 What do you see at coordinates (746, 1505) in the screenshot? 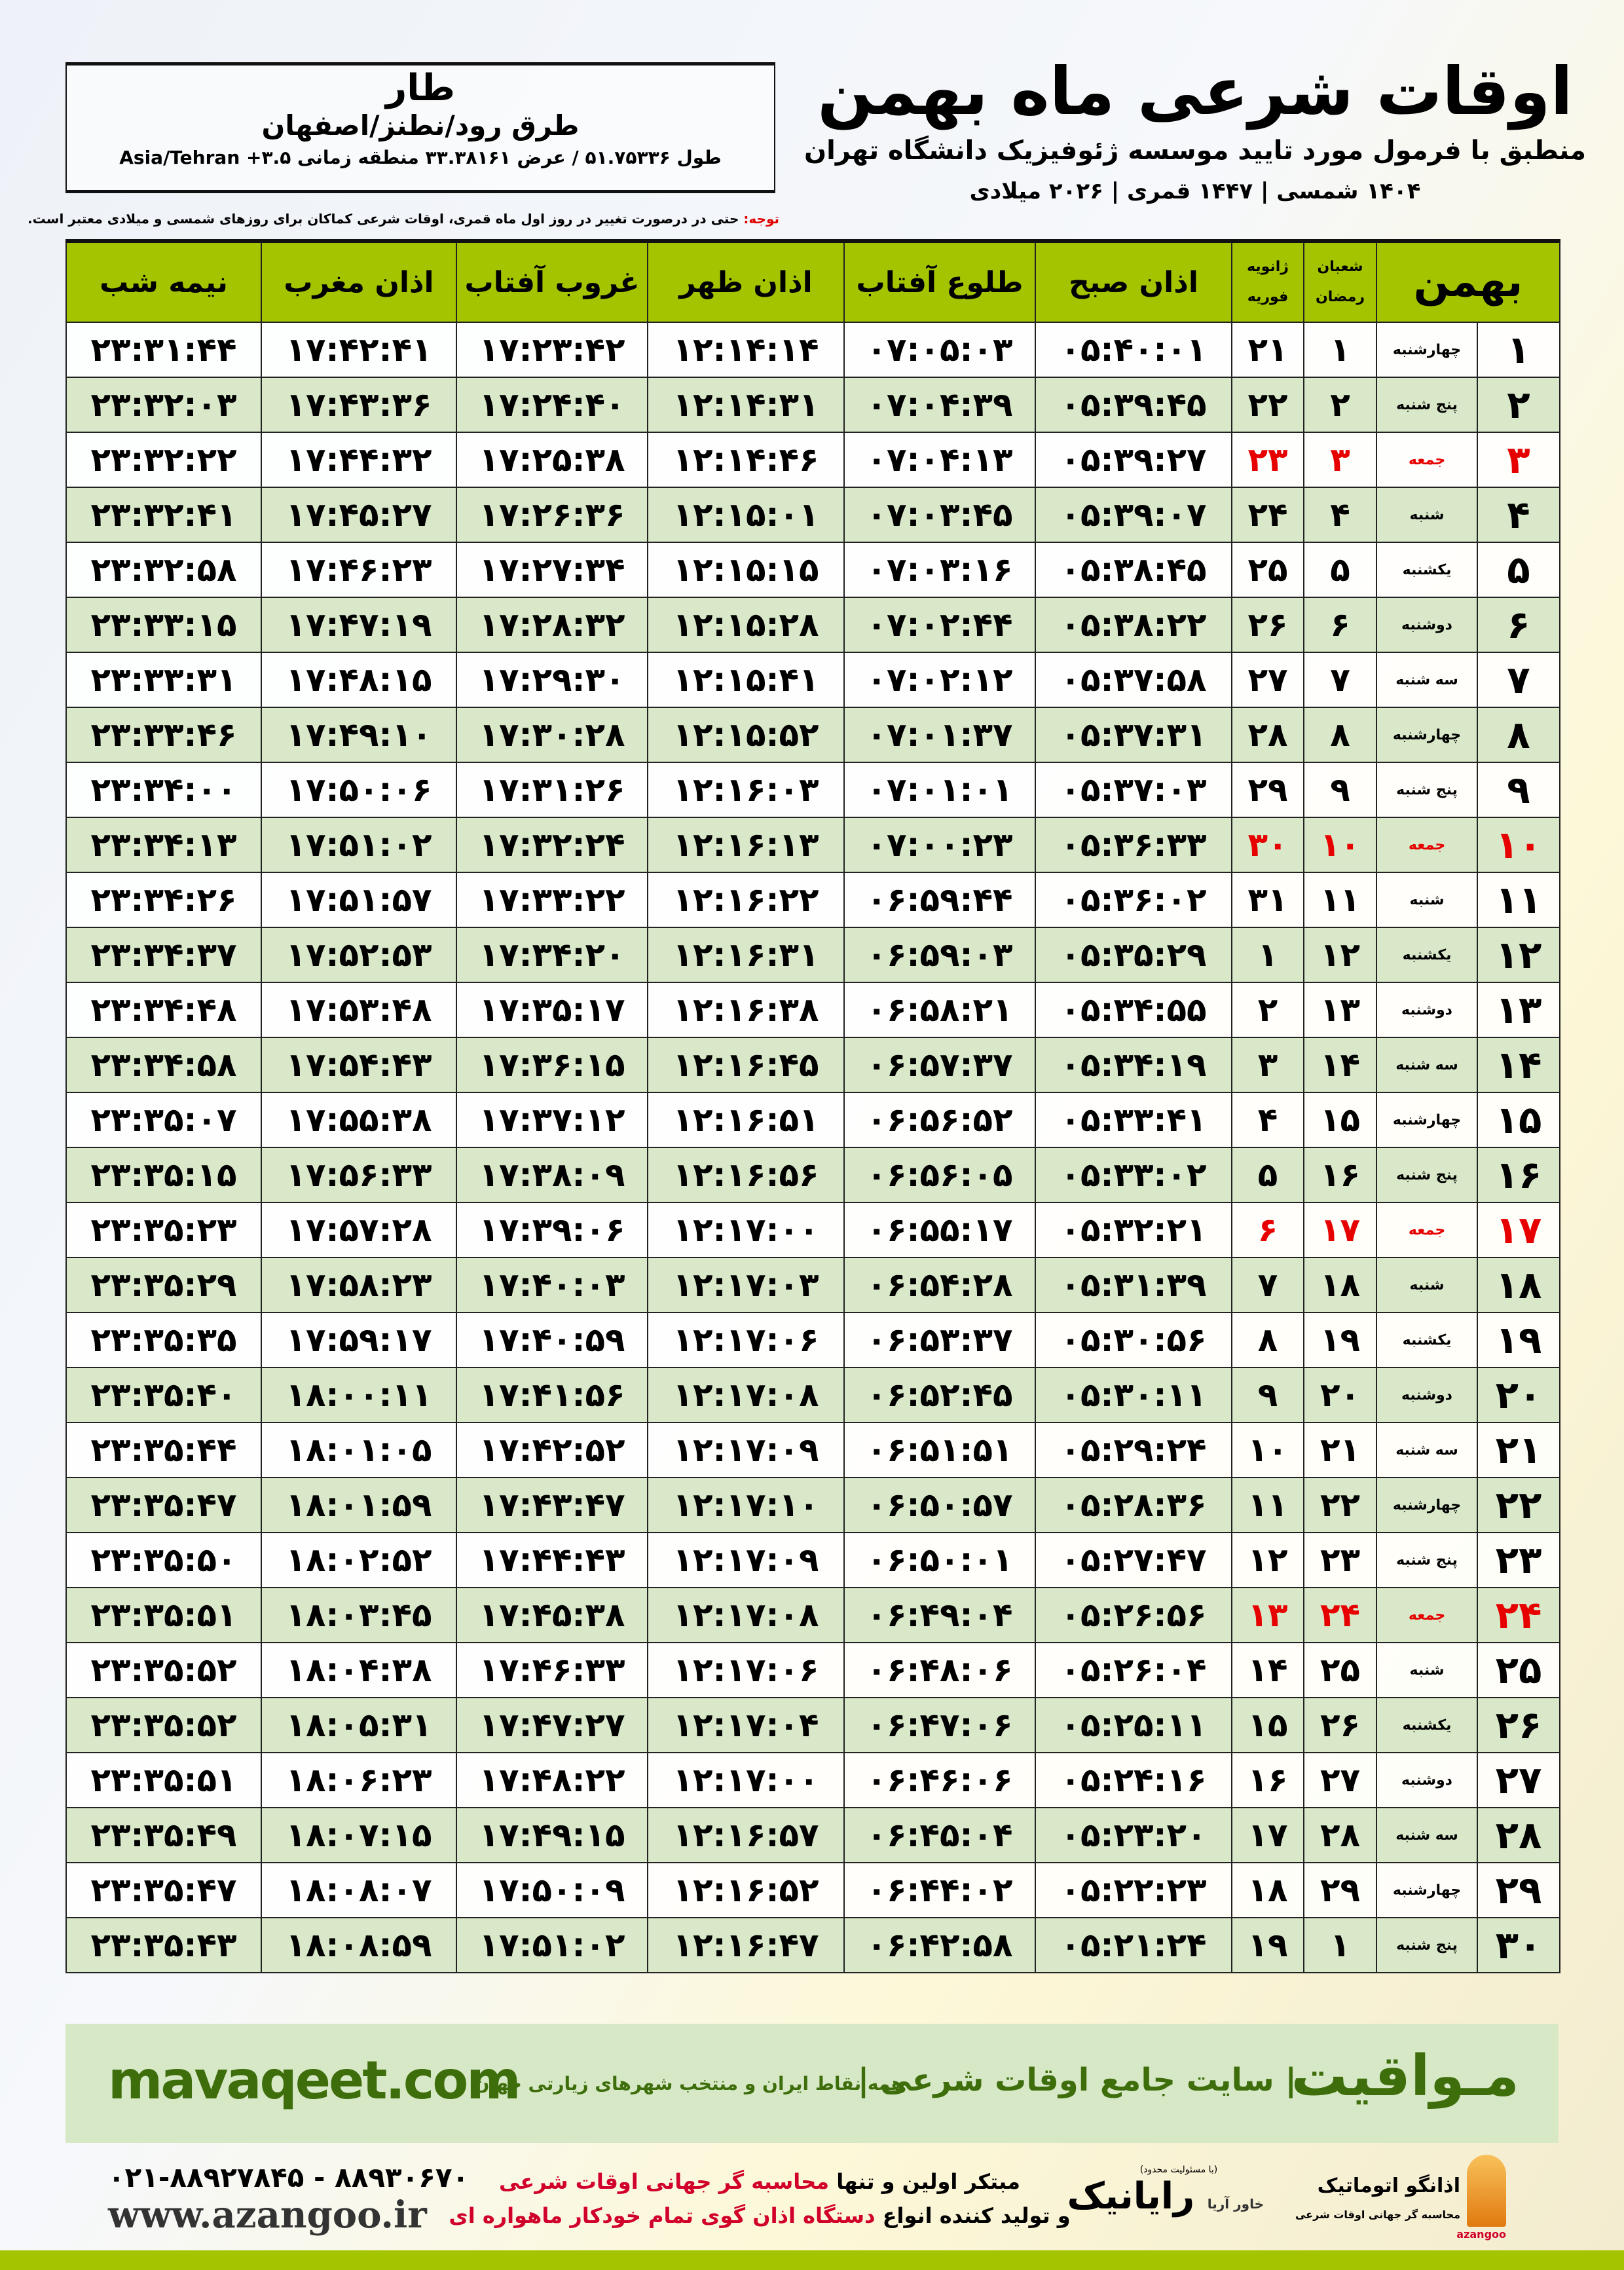
I see `dhuhr-time: ۱۲:۱۷:۱۰` at bounding box center [746, 1505].